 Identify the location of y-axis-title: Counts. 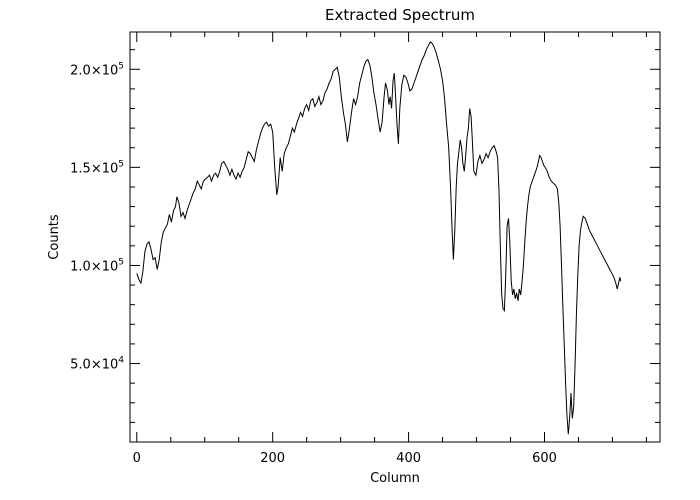
(54, 237).